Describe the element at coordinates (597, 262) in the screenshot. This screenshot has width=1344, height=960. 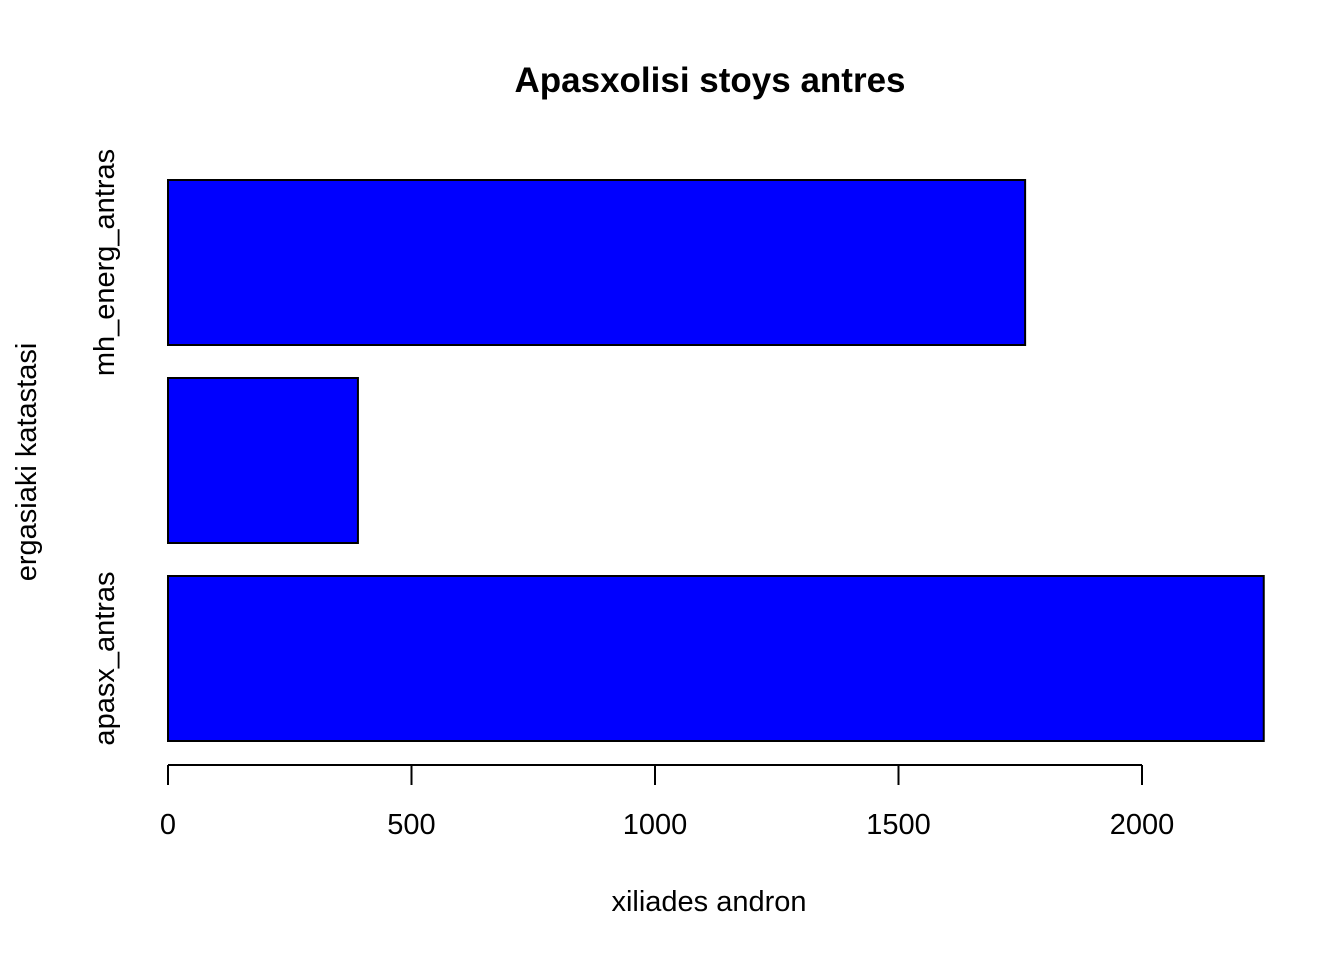
I see `bar-mh_energ_antras` at that location.